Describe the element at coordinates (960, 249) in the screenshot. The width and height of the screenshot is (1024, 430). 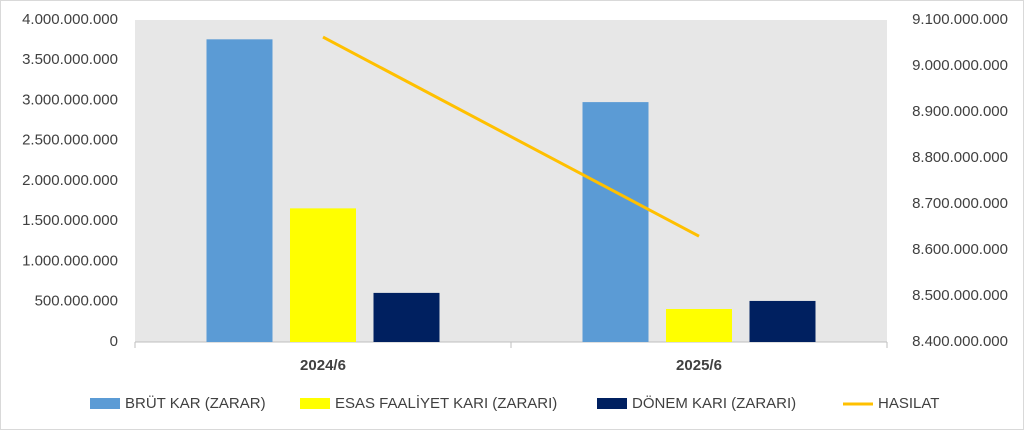
I see `y2-tick-label: 8.600.000.000` at that location.